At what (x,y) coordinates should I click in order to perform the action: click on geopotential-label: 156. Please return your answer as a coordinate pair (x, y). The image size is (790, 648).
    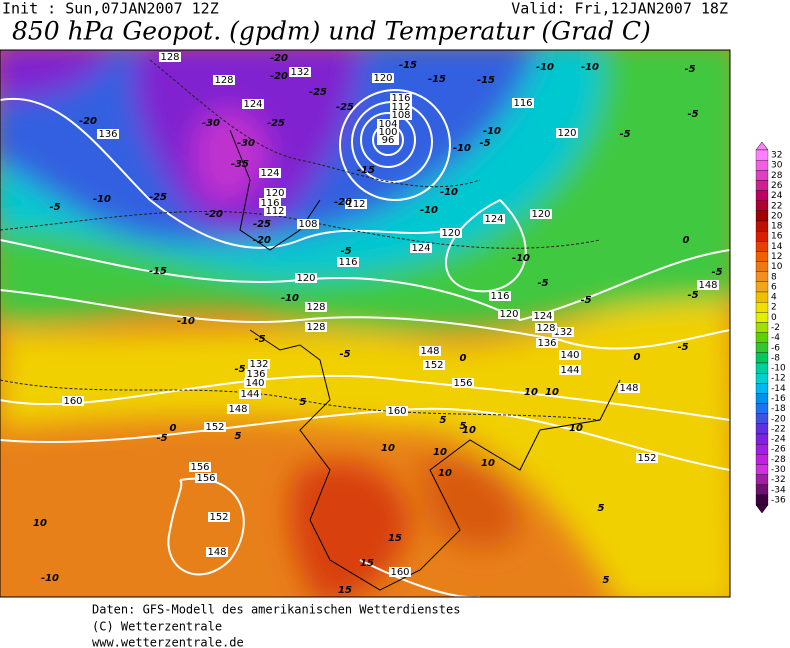
    Looking at the image, I should click on (199, 467).